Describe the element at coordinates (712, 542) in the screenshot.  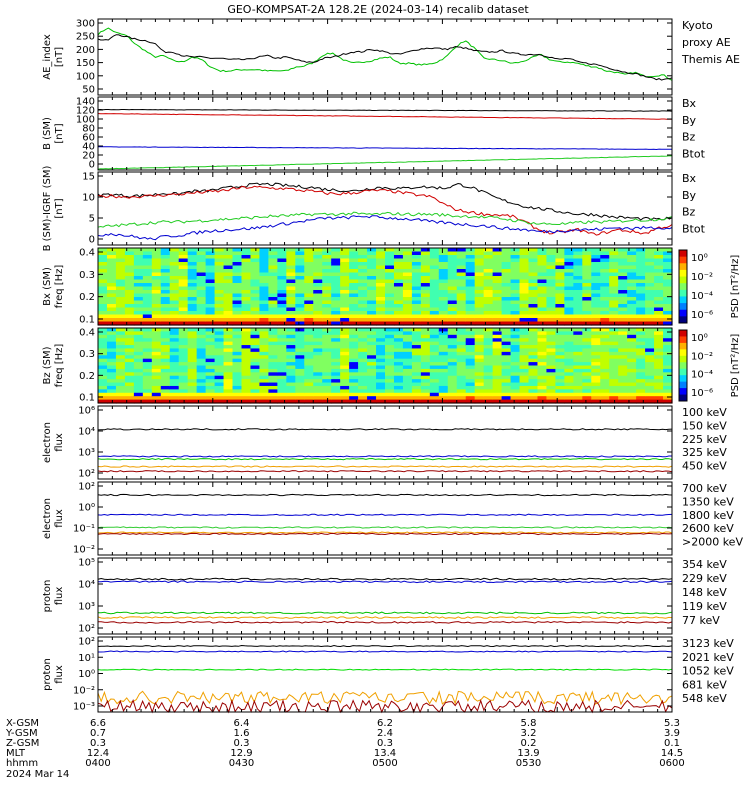
I see `legend-entry: >2000 keV` at that location.